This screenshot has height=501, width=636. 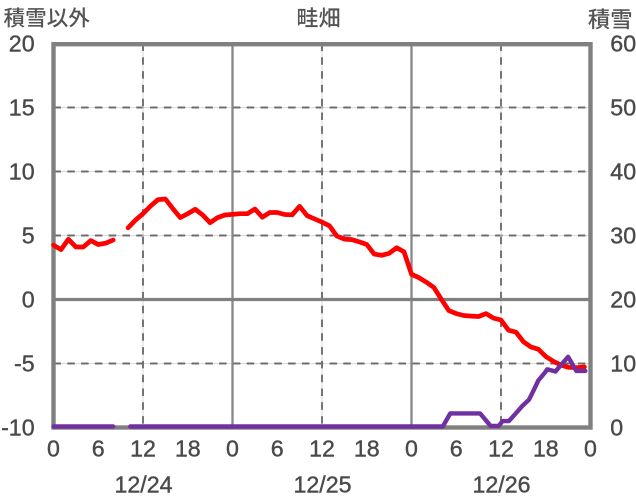 What do you see at coordinates (18, 428) in the screenshot?
I see `svg-text: -10` at bounding box center [18, 428].